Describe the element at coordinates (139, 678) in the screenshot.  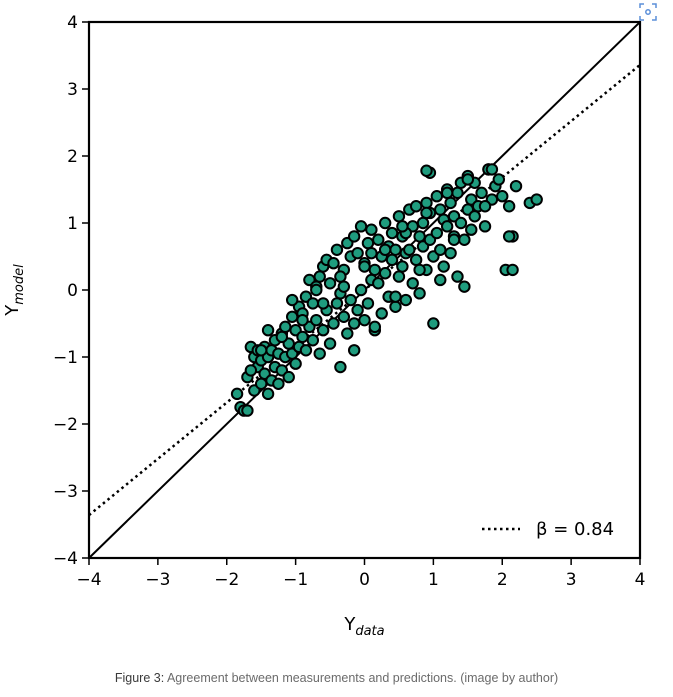
I see `figure-caption-label: Figure 3:` at that location.